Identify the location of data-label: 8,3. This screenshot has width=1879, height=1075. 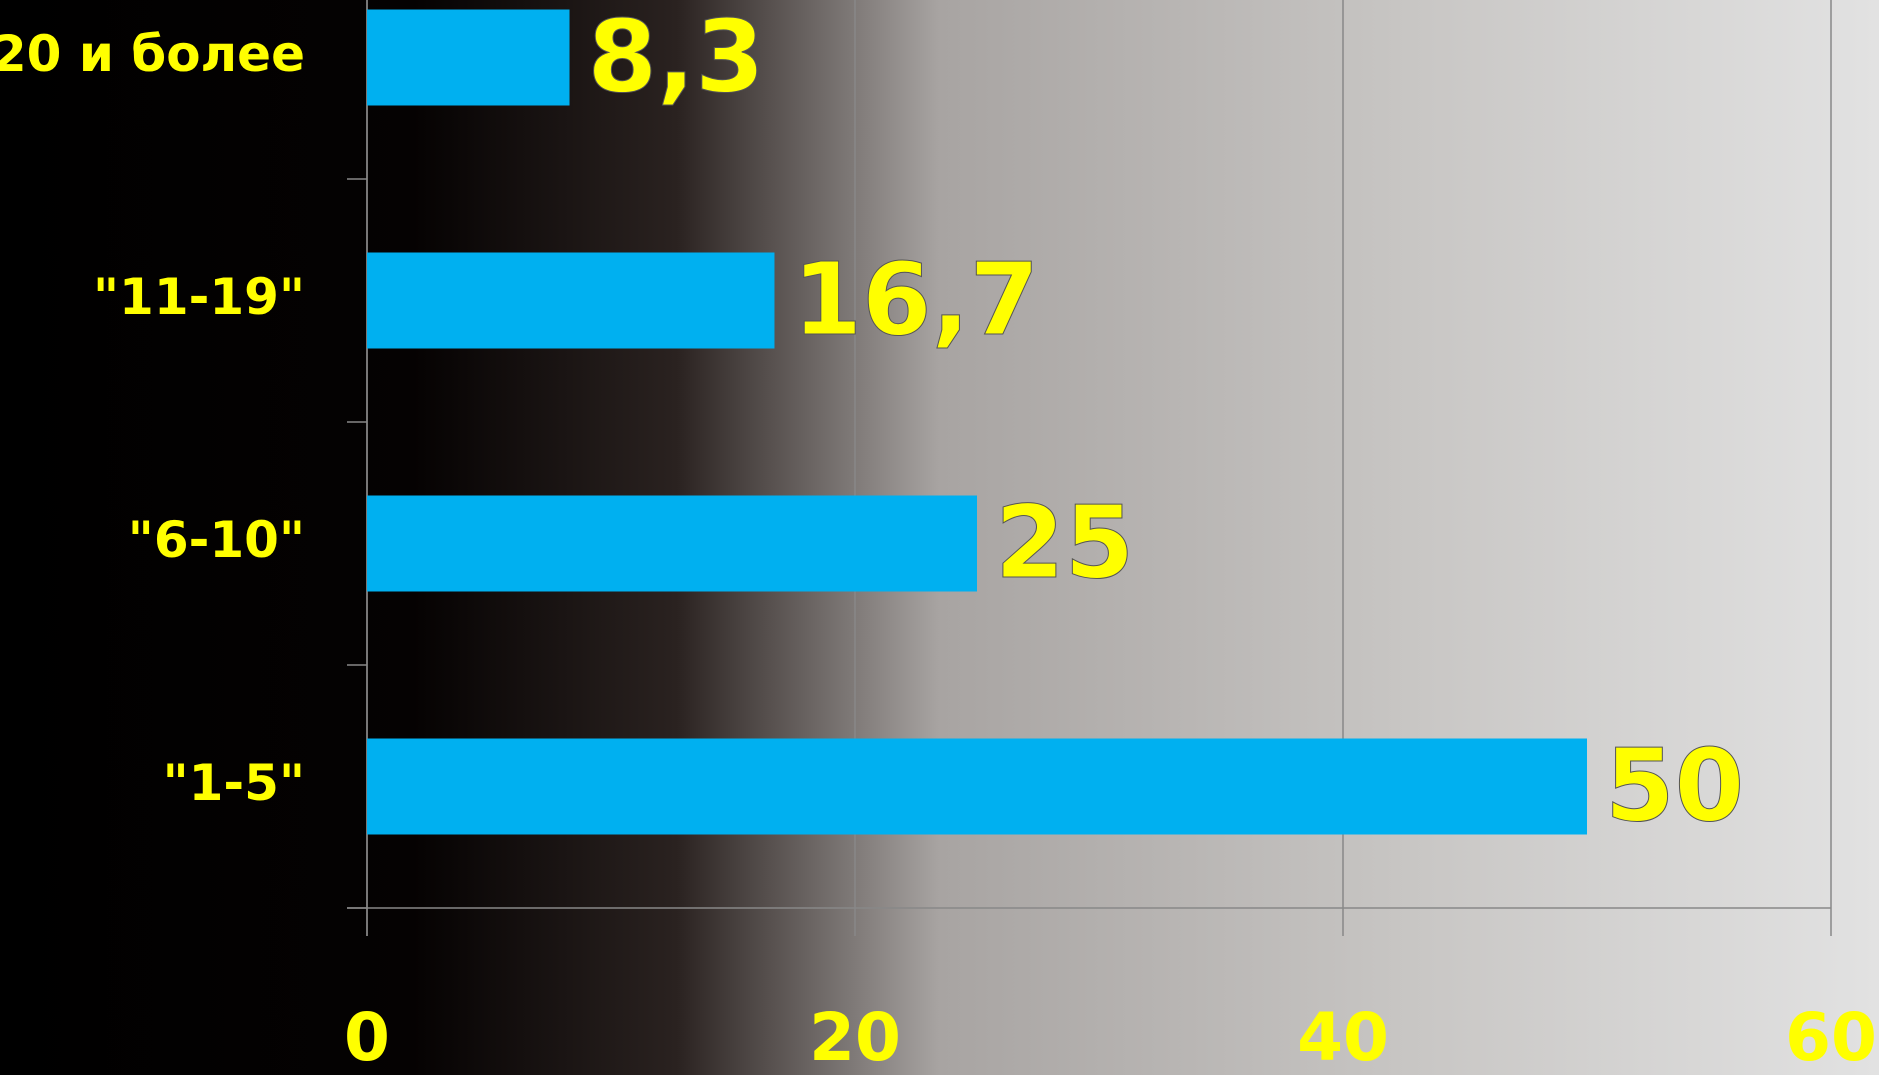
(676, 57).